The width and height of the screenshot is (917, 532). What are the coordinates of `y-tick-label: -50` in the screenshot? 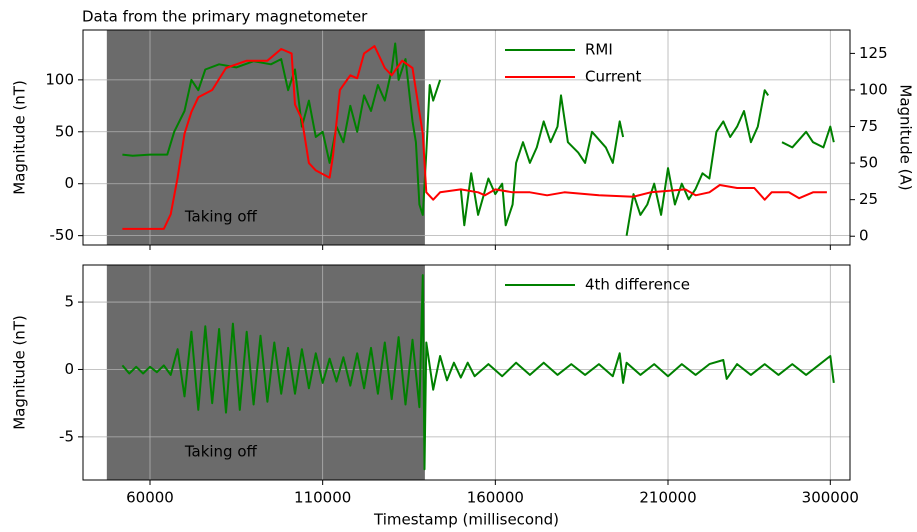 It's located at (62, 235).